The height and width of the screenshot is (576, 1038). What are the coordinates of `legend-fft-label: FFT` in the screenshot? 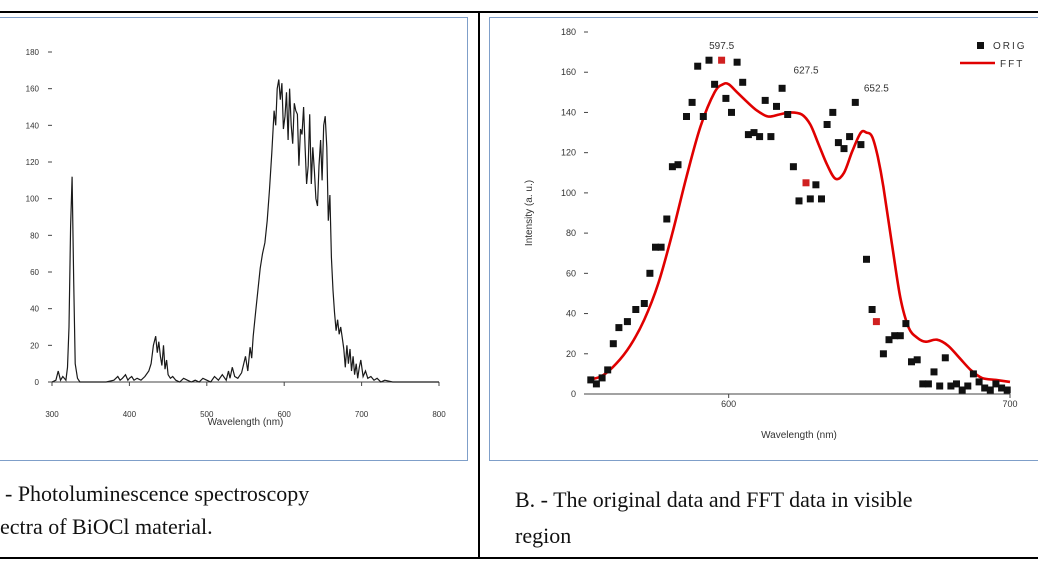 It's located at (1012, 64).